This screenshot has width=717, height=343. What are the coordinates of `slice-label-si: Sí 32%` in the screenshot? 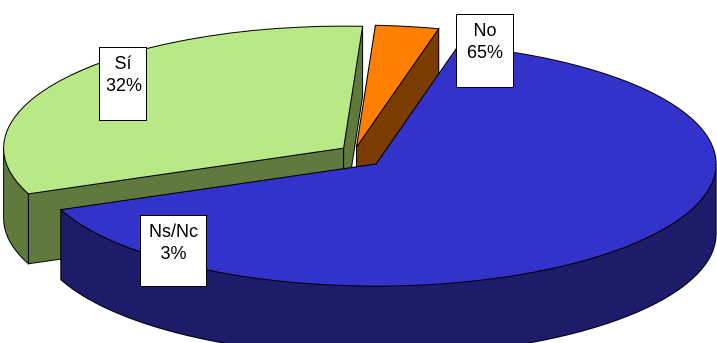 It's located at (123, 84).